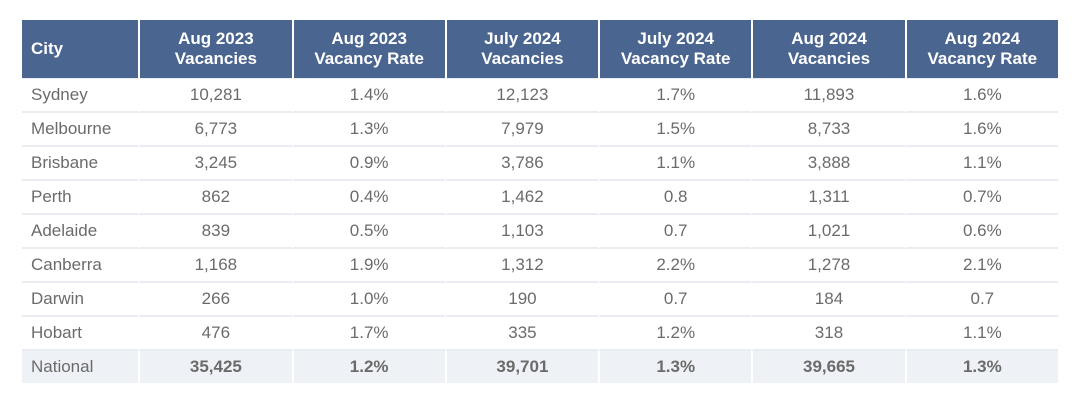 The height and width of the screenshot is (405, 1080). I want to click on cell-city: Darwin, so click(80, 300).